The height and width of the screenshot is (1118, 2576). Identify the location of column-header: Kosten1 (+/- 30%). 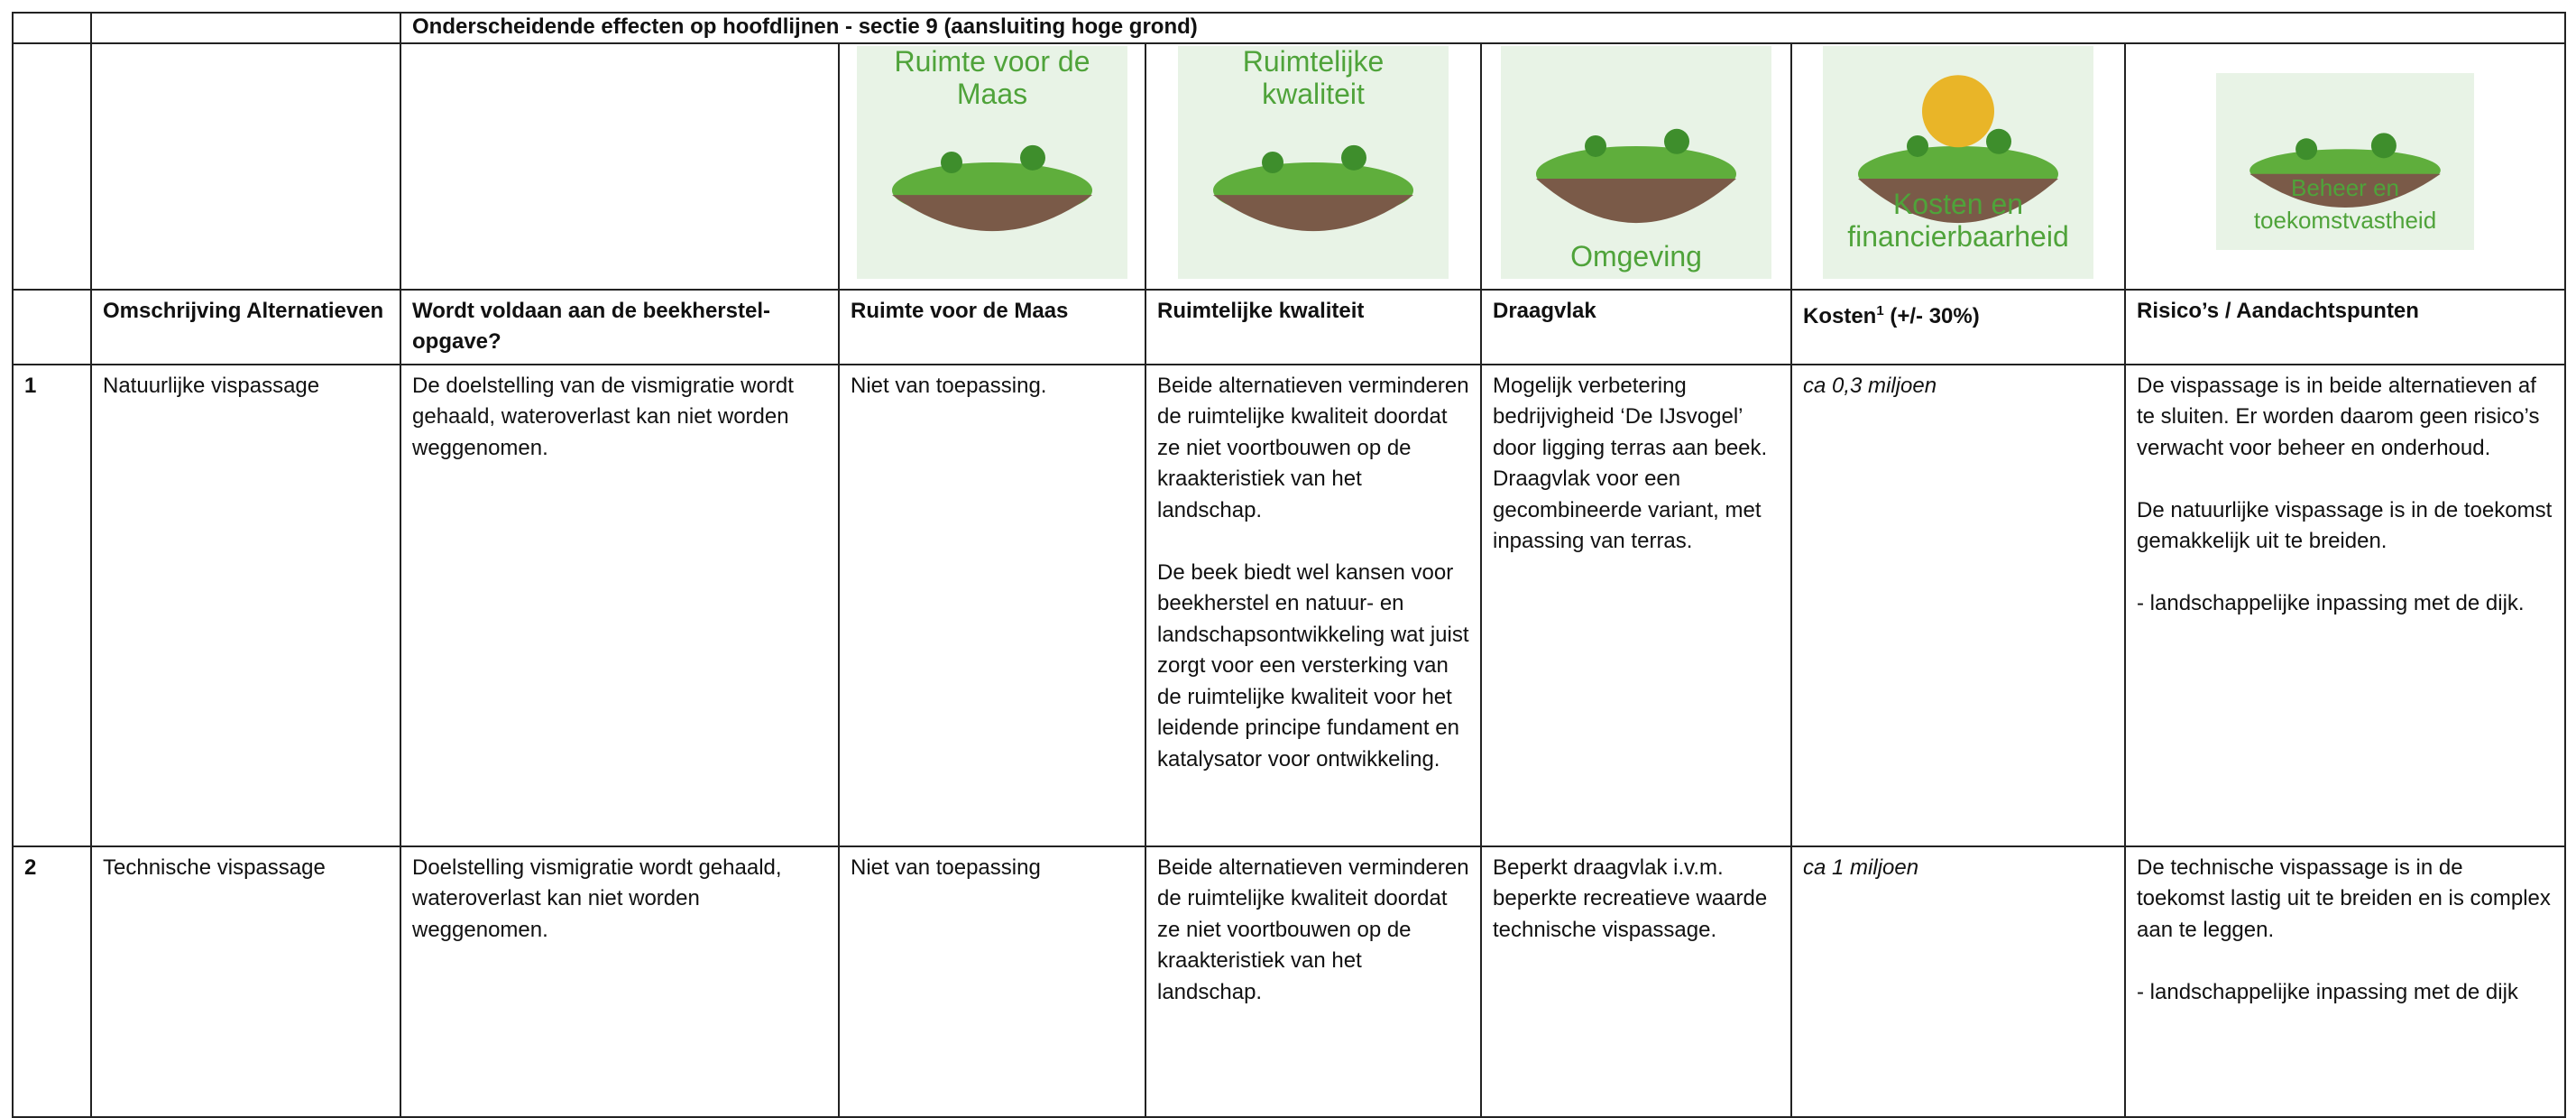
(1958, 326).